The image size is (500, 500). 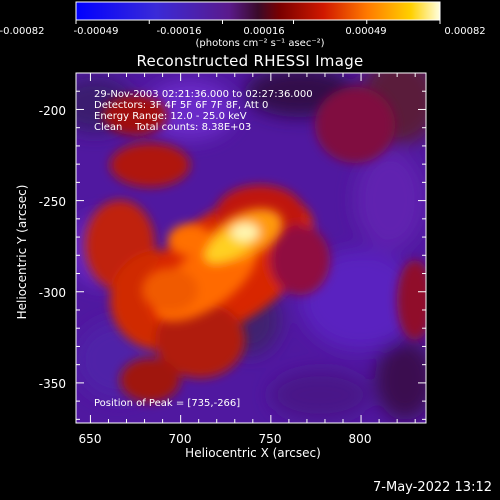 I want to click on y-tick-label: -350, so click(x=52, y=384).